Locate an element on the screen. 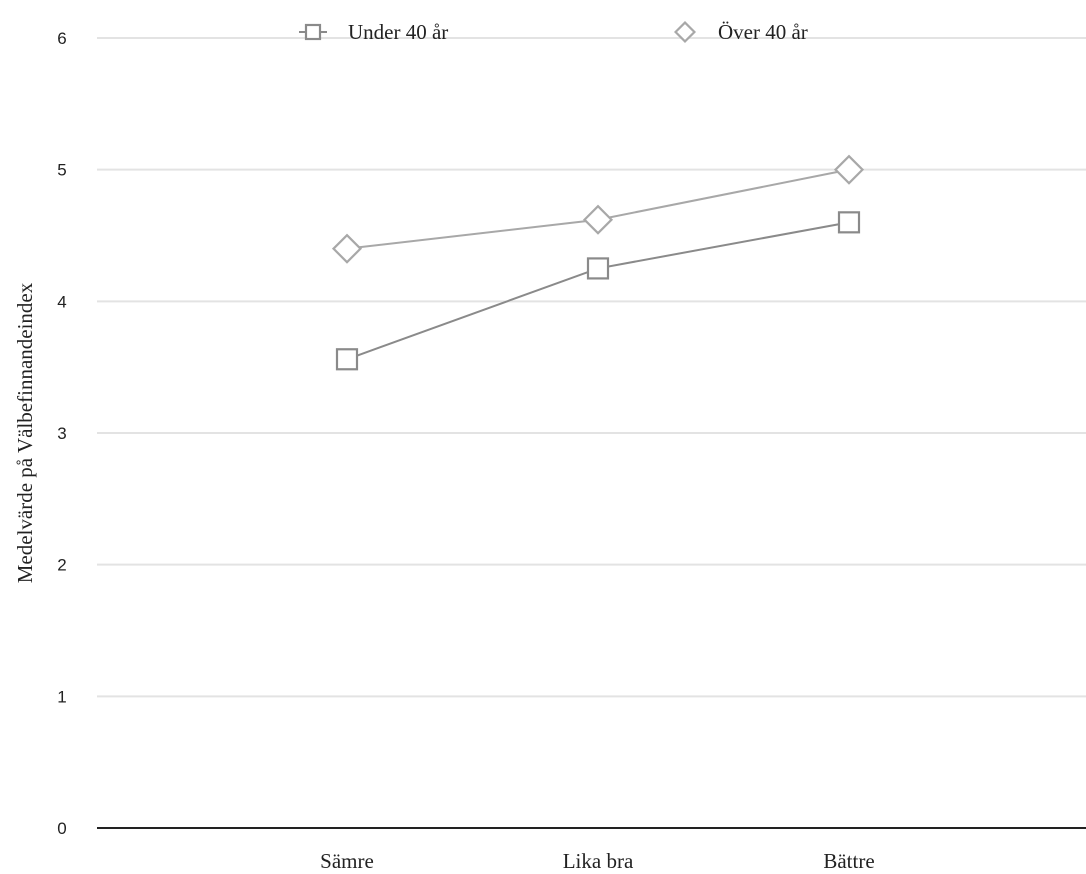 The width and height of the screenshot is (1086, 874). y-tick-label: 0 is located at coordinates (61, 828).